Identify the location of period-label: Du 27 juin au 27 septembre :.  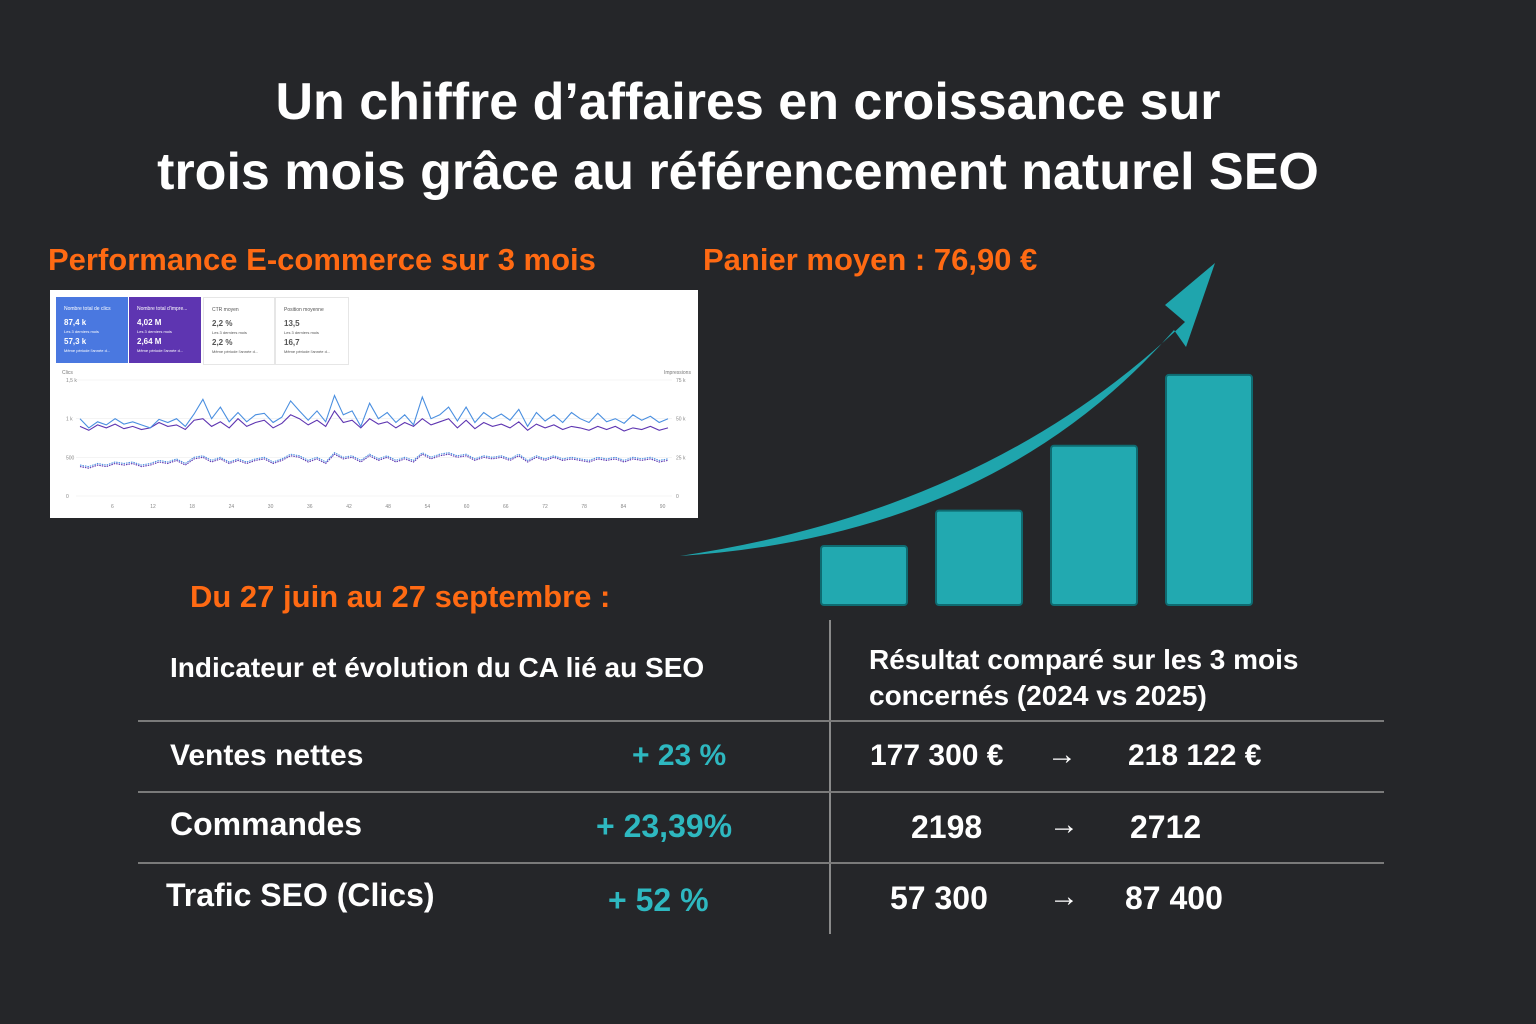
(400, 596).